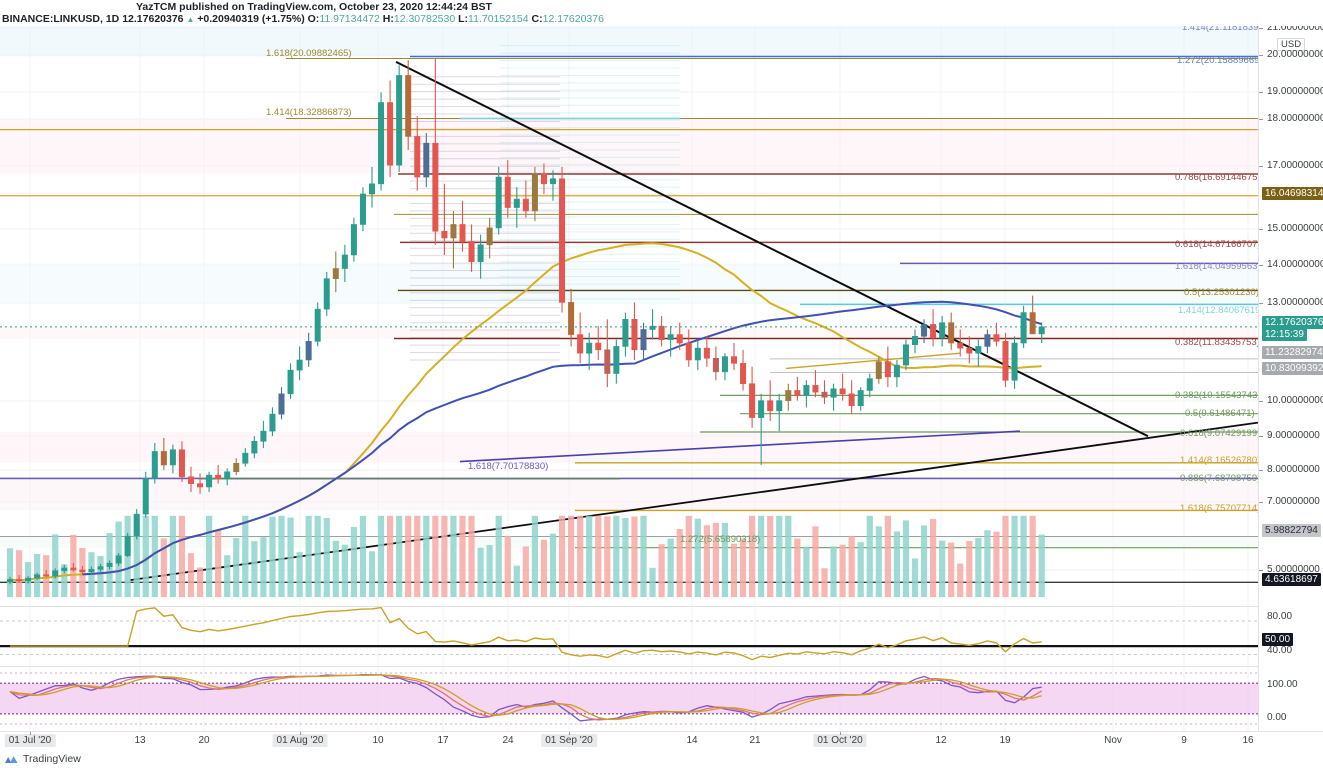 This screenshot has height=768, width=1323. Describe the element at coordinates (11, 759) in the screenshot. I see `tradingview-logo-icon` at that location.